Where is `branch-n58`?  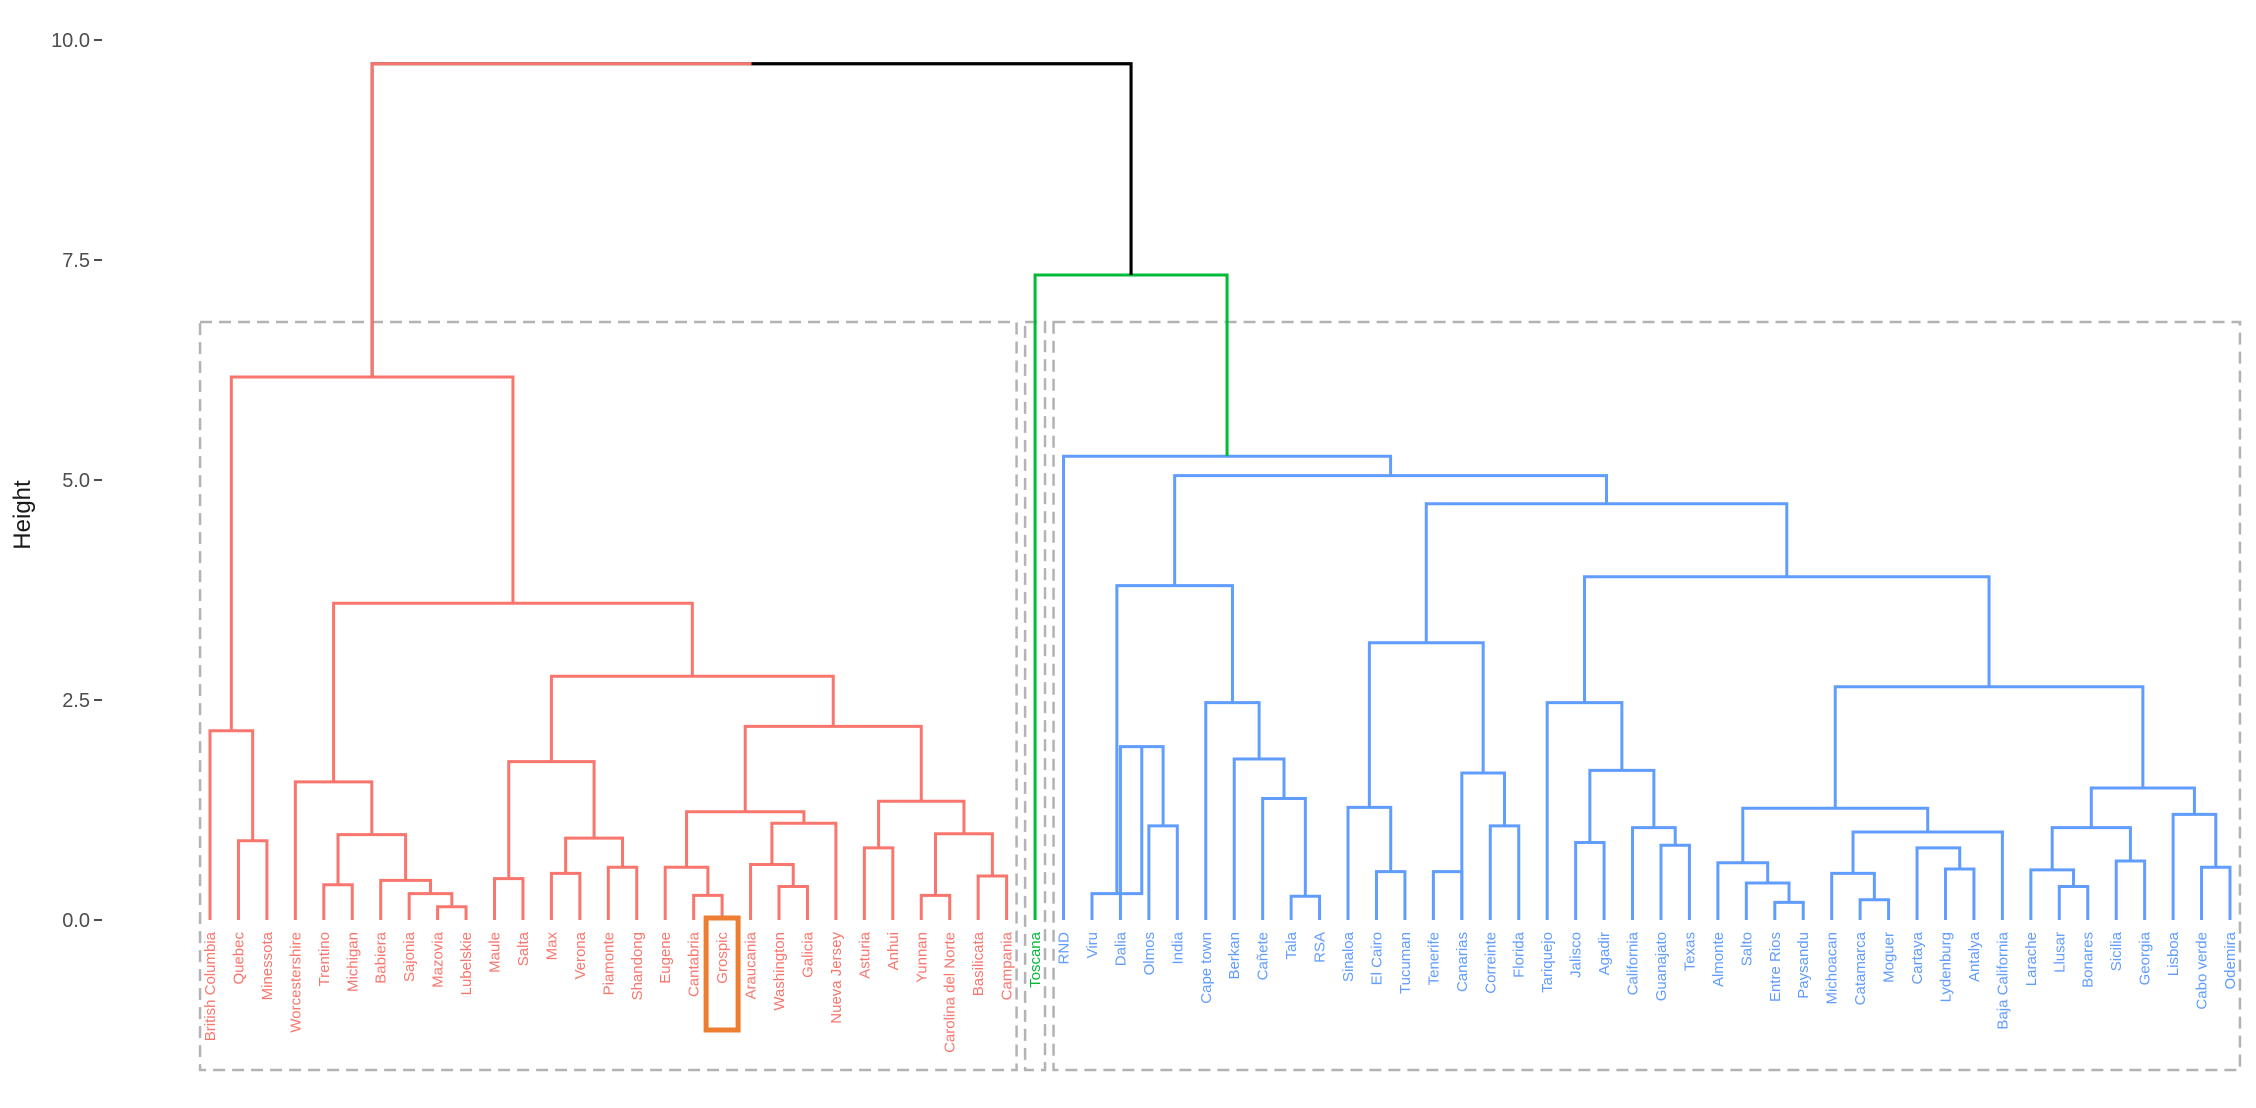
branch-n58 is located at coordinates (2052, 894).